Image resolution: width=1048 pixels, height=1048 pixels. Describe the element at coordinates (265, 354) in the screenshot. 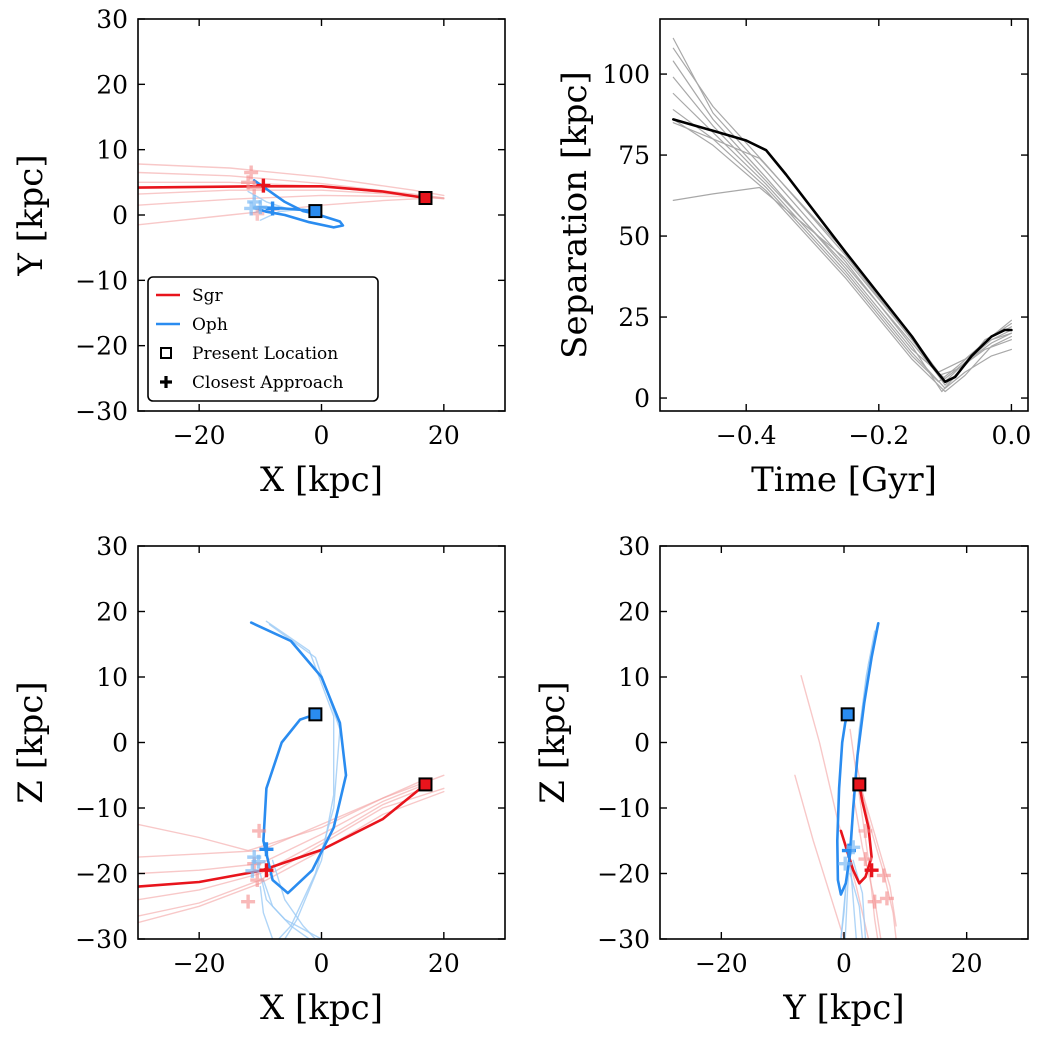

I see `legend-label: Present Location` at that location.